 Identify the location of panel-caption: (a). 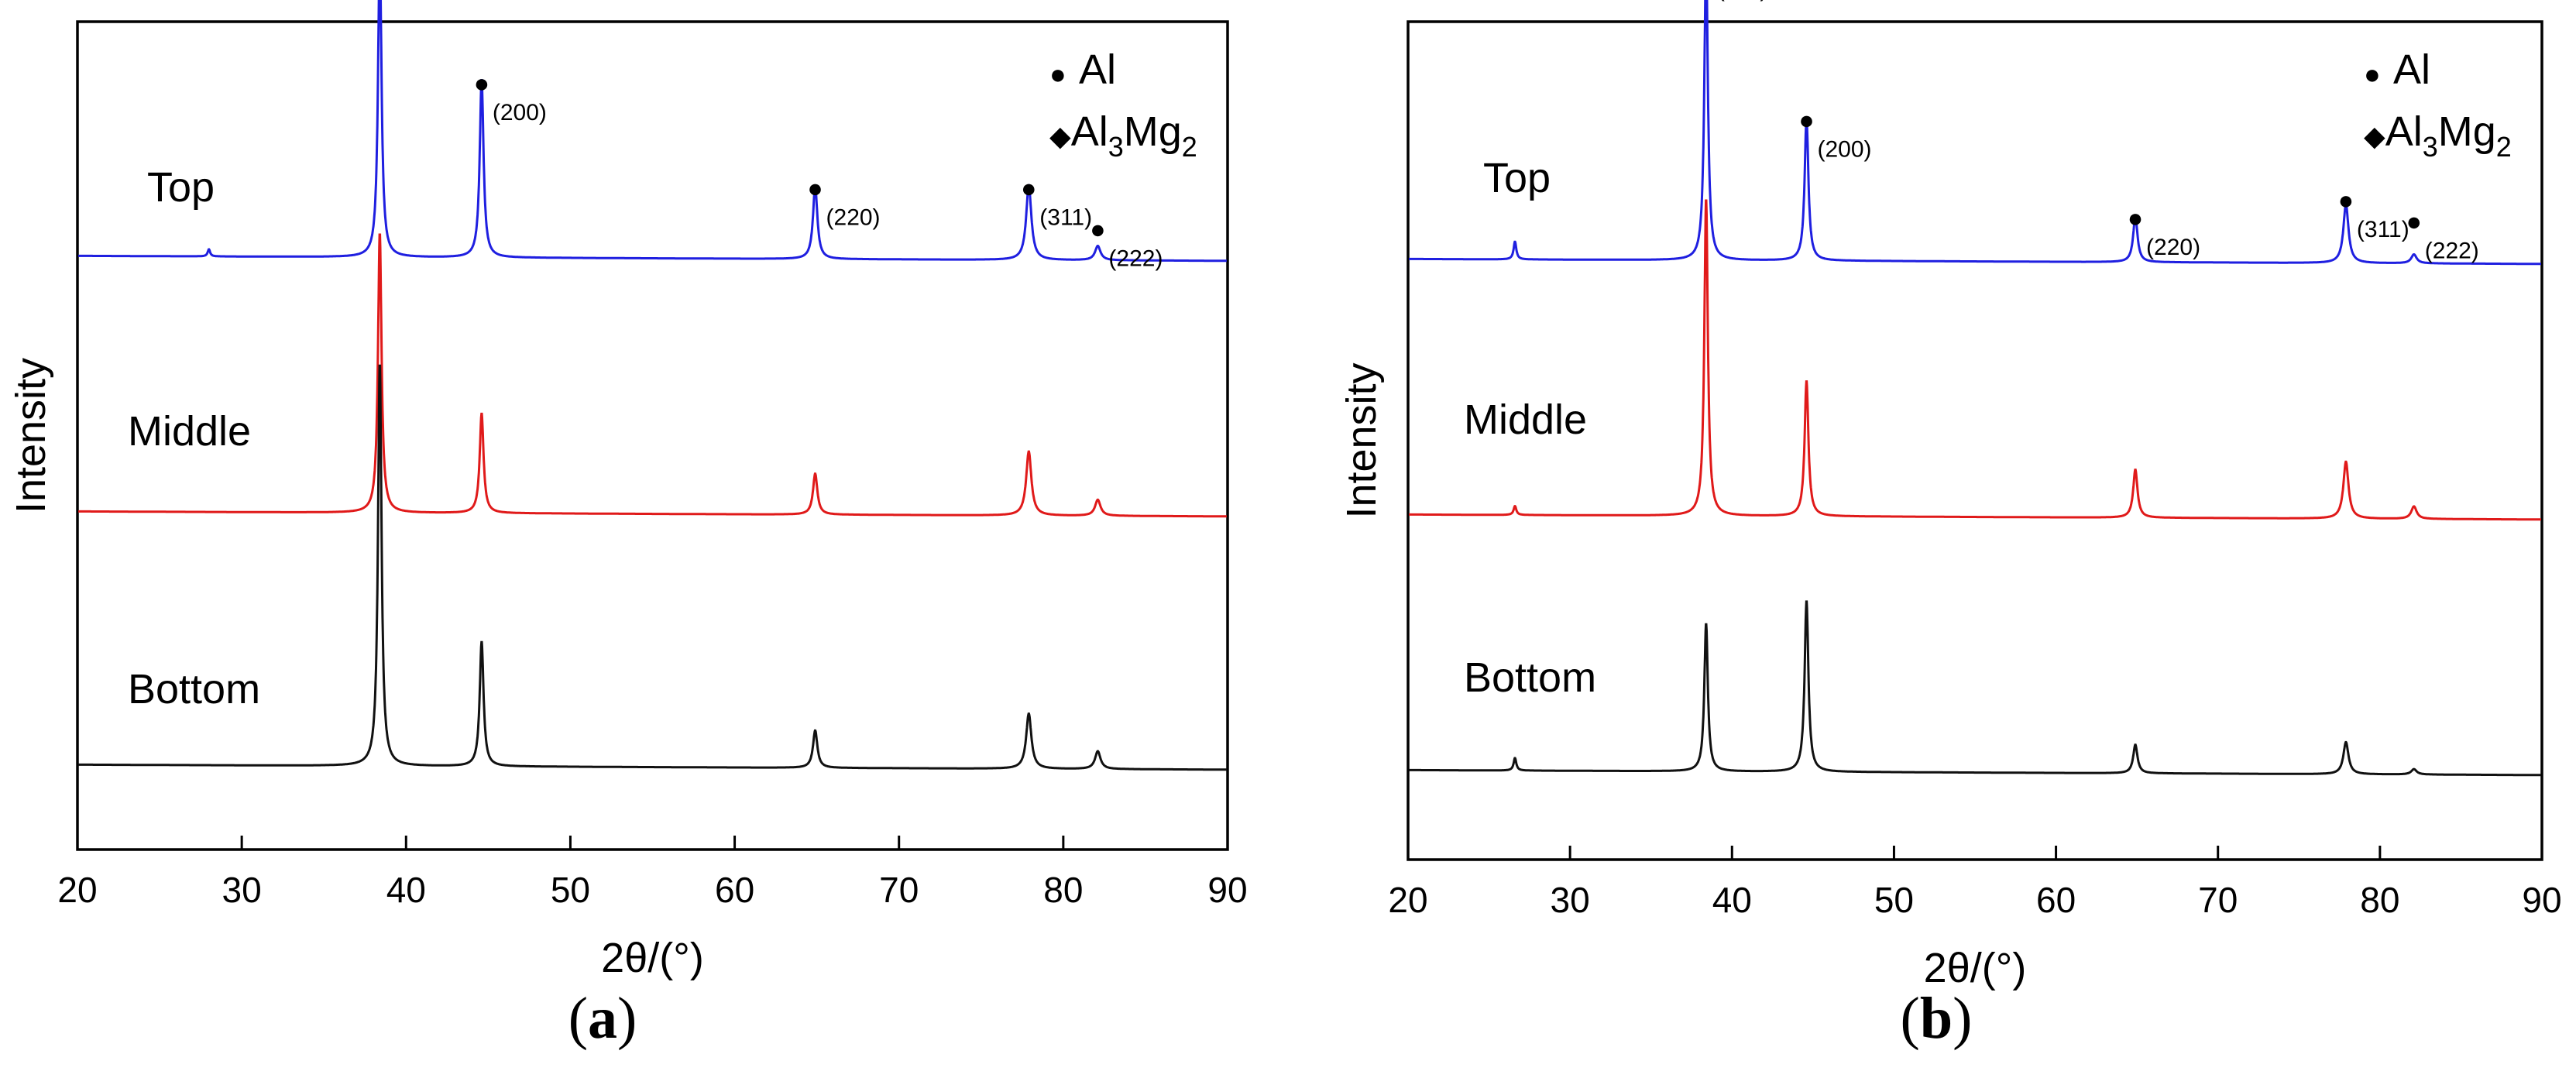
(602, 1019).